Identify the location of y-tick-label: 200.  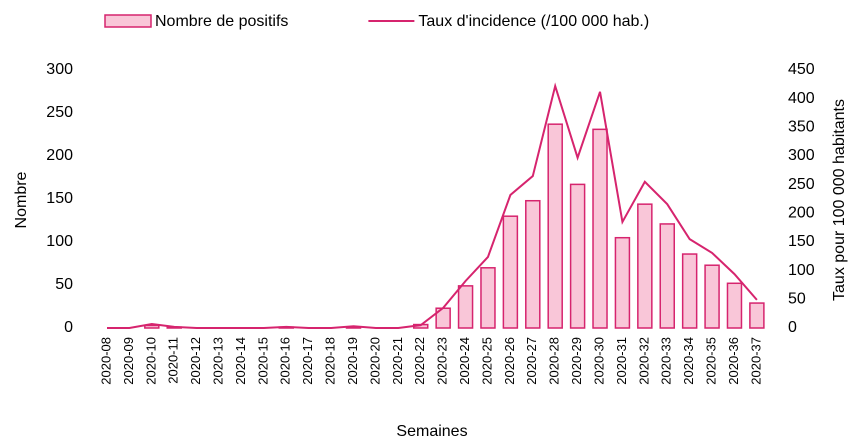
(59, 155).